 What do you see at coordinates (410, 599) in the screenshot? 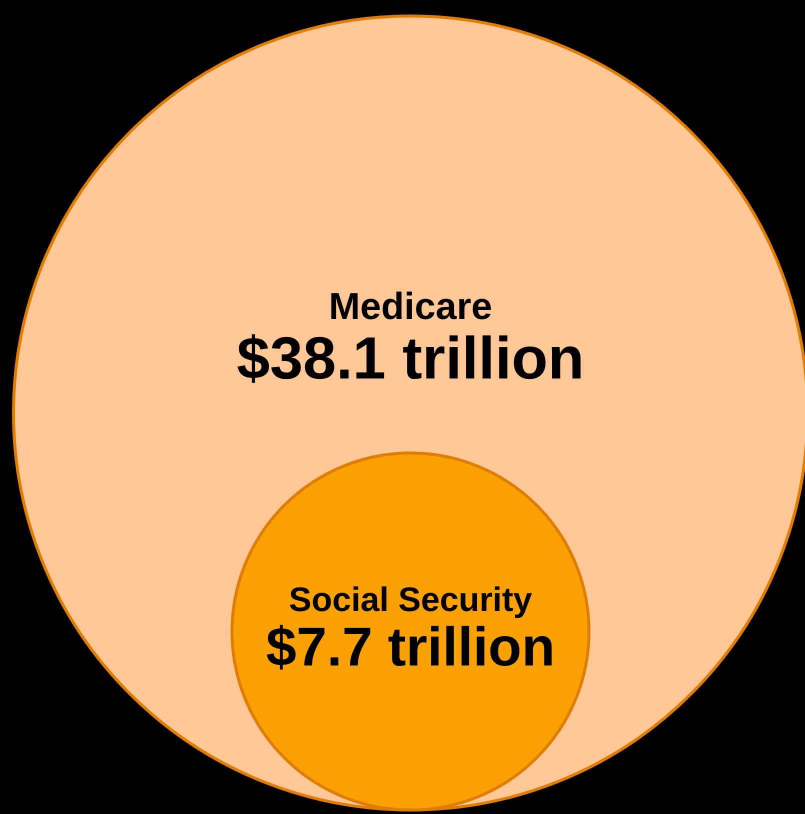
I see `category-label: Social Security` at bounding box center [410, 599].